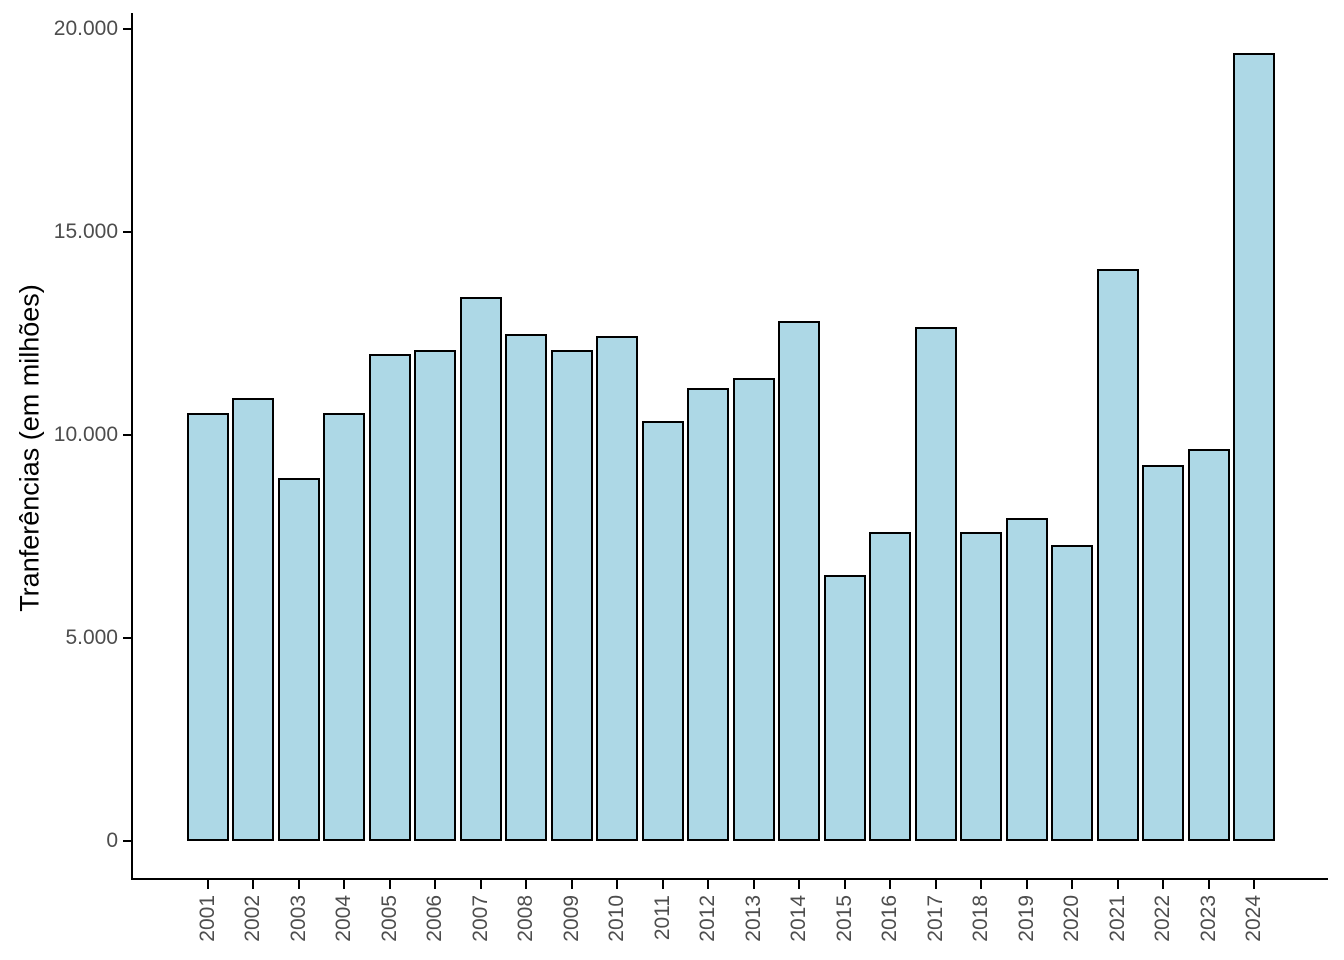 Image resolution: width=1344 pixels, height=960 pixels. Describe the element at coordinates (662, 918) in the screenshot. I see `x-tick-label: 2011` at that location.